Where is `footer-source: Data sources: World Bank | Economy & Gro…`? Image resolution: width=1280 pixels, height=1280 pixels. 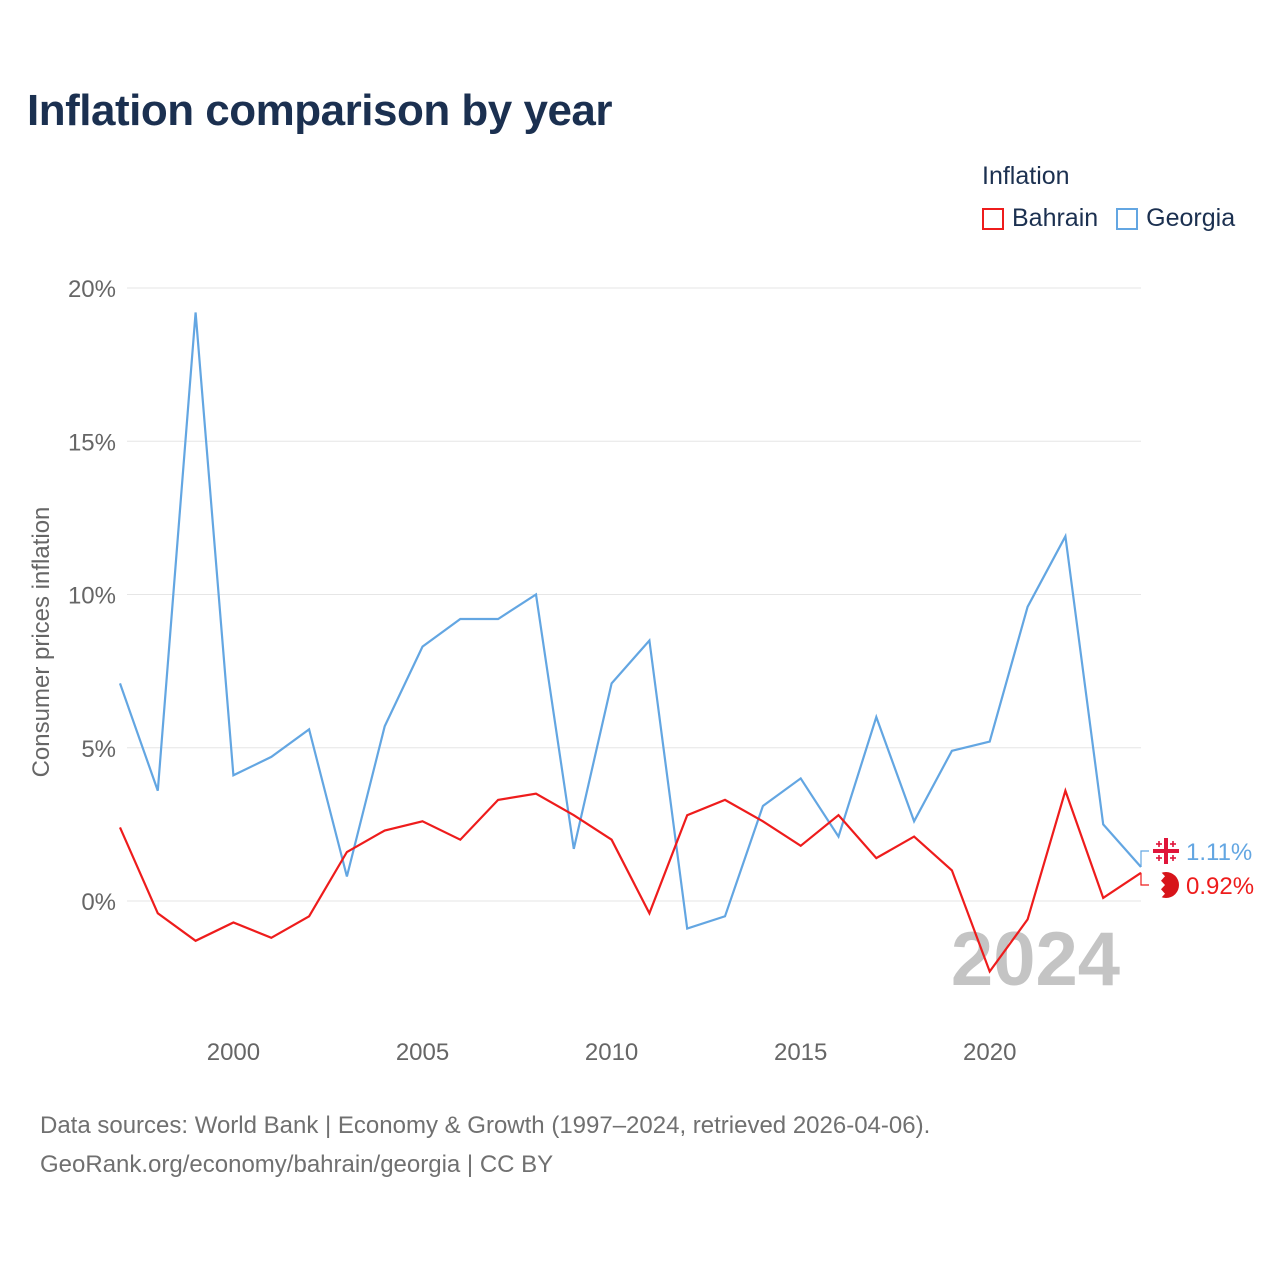
footer-source: Data sources: World Bank | Economy & Gro… is located at coordinates (485, 1125).